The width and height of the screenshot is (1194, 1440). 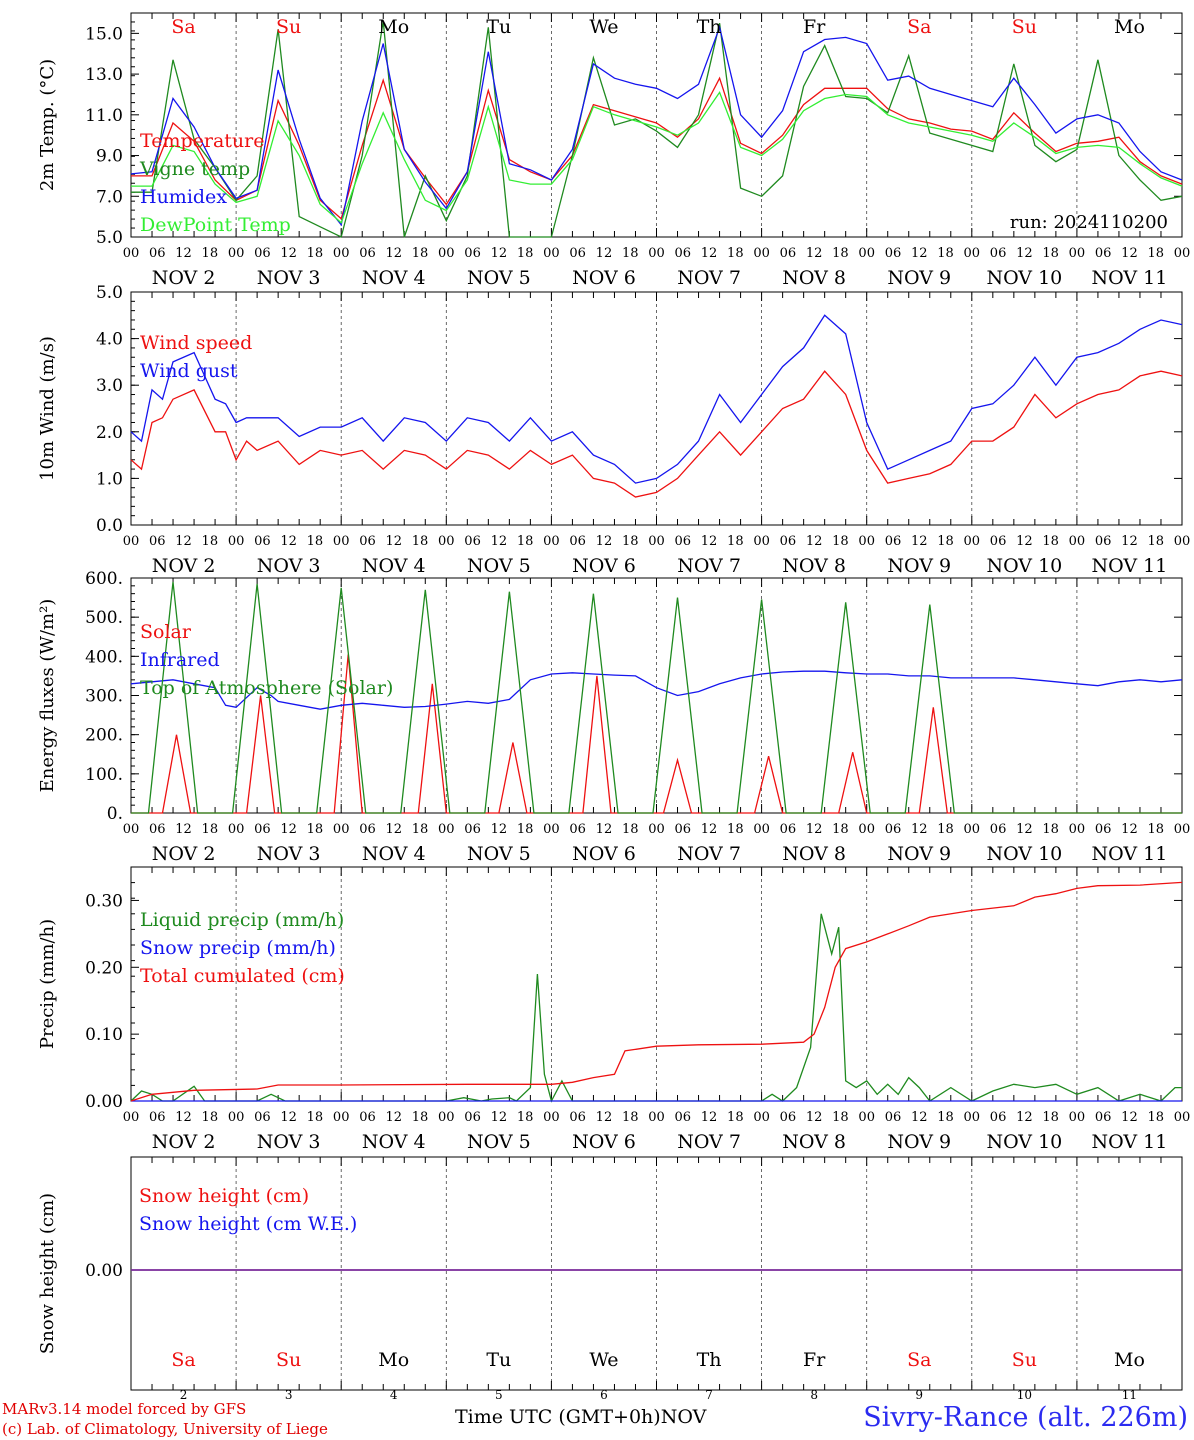 I want to click on y-tick-label: 400., so click(x=104, y=657).